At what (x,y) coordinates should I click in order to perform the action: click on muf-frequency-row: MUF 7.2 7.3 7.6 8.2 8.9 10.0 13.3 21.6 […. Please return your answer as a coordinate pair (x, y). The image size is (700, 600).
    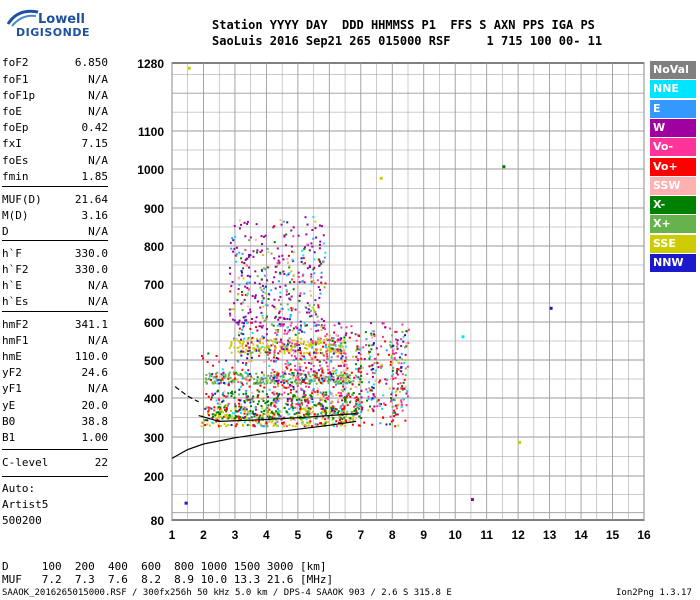
    Looking at the image, I should click on (168, 579).